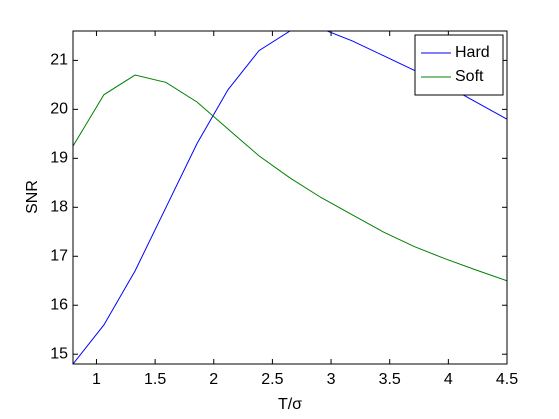  Describe the element at coordinates (59, 158) in the screenshot. I see `y-tick-label: 19` at that location.